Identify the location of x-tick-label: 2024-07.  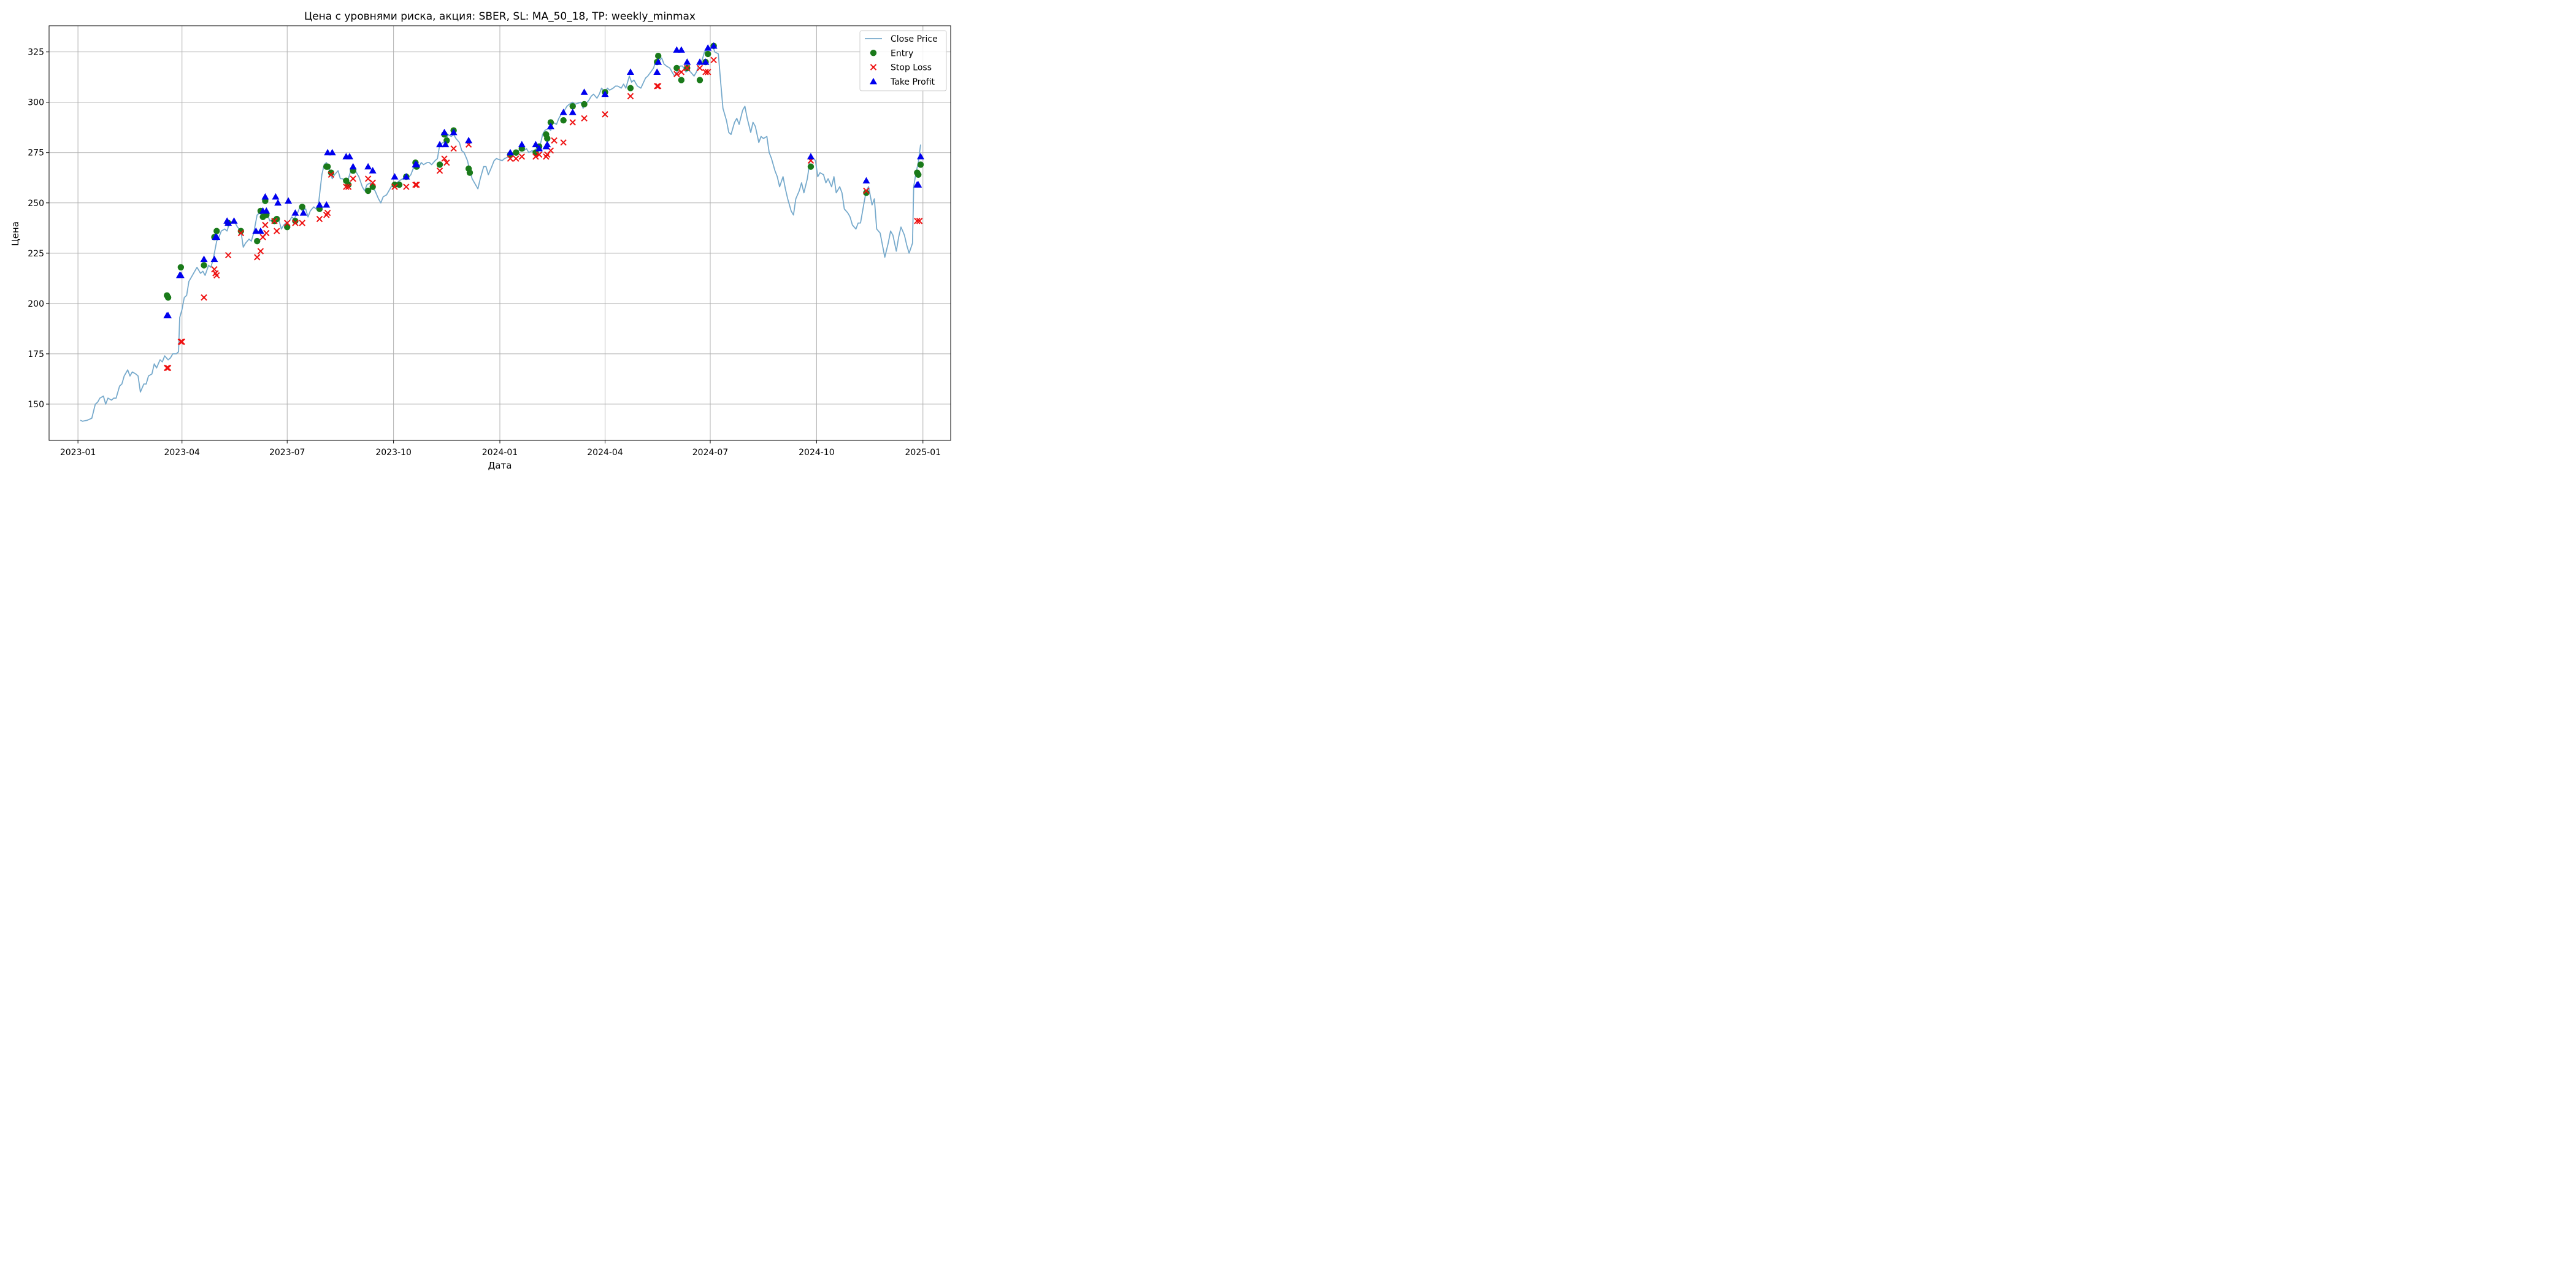
(710, 453).